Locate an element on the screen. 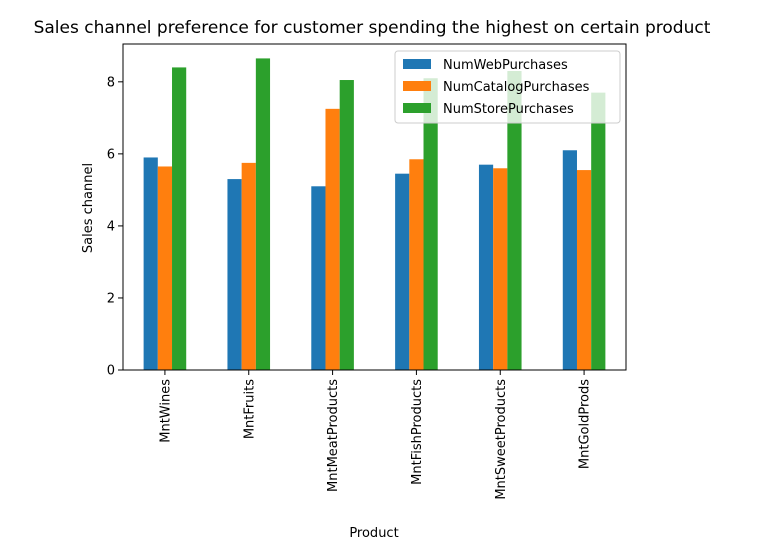 This screenshot has width=764, height=556. bar-MntGoldProds-NumStorePurchases is located at coordinates (598, 231).